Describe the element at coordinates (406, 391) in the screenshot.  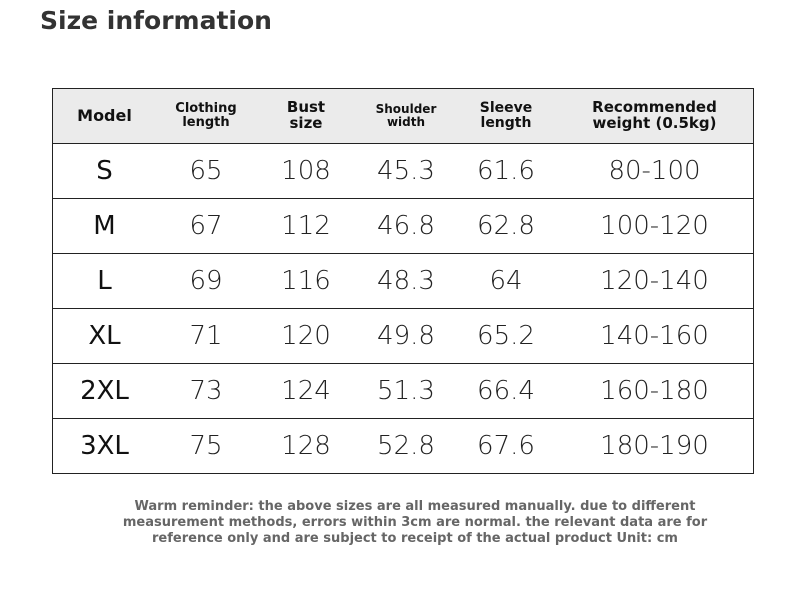
I see `table-cell: 51.3` at that location.